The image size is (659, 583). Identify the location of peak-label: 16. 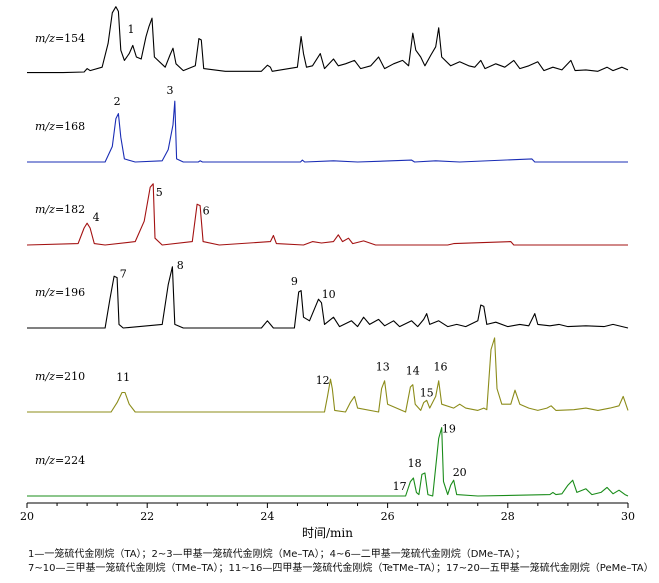
(441, 367).